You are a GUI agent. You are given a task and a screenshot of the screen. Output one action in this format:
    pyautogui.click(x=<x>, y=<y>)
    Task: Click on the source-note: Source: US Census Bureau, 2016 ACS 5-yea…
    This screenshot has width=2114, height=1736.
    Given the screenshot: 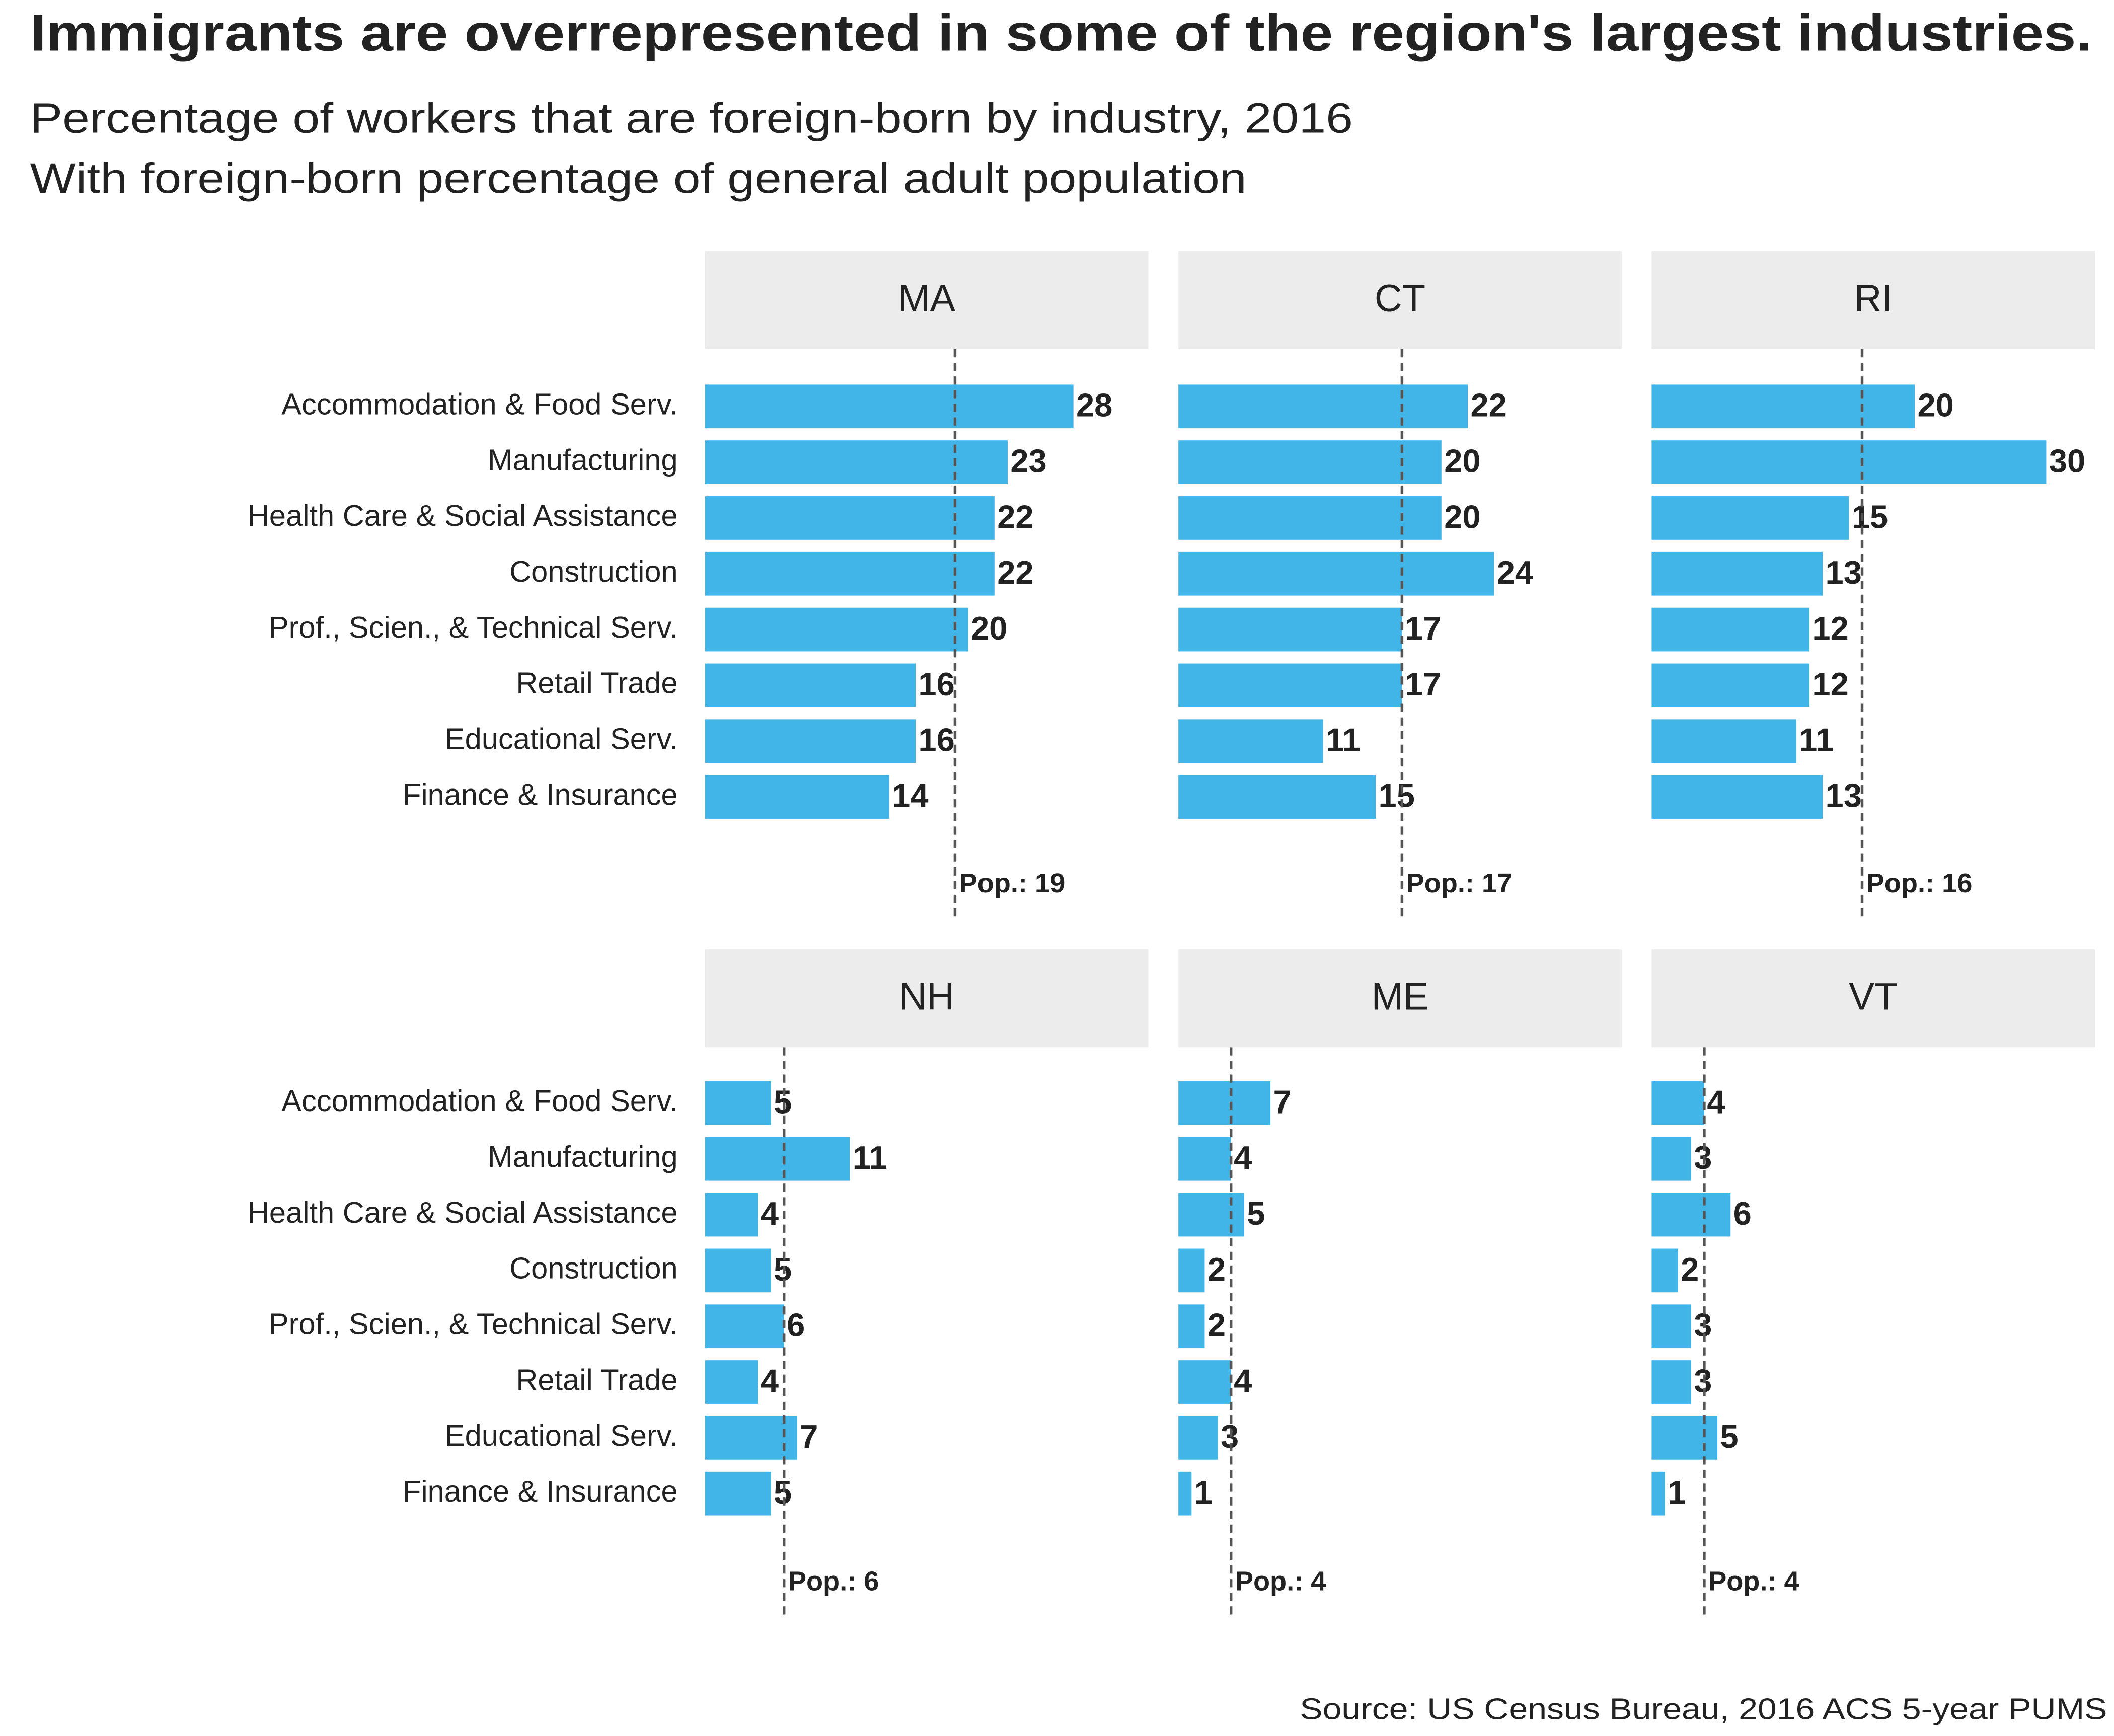 What is the action you would take?
    pyautogui.click(x=1703, y=1709)
    